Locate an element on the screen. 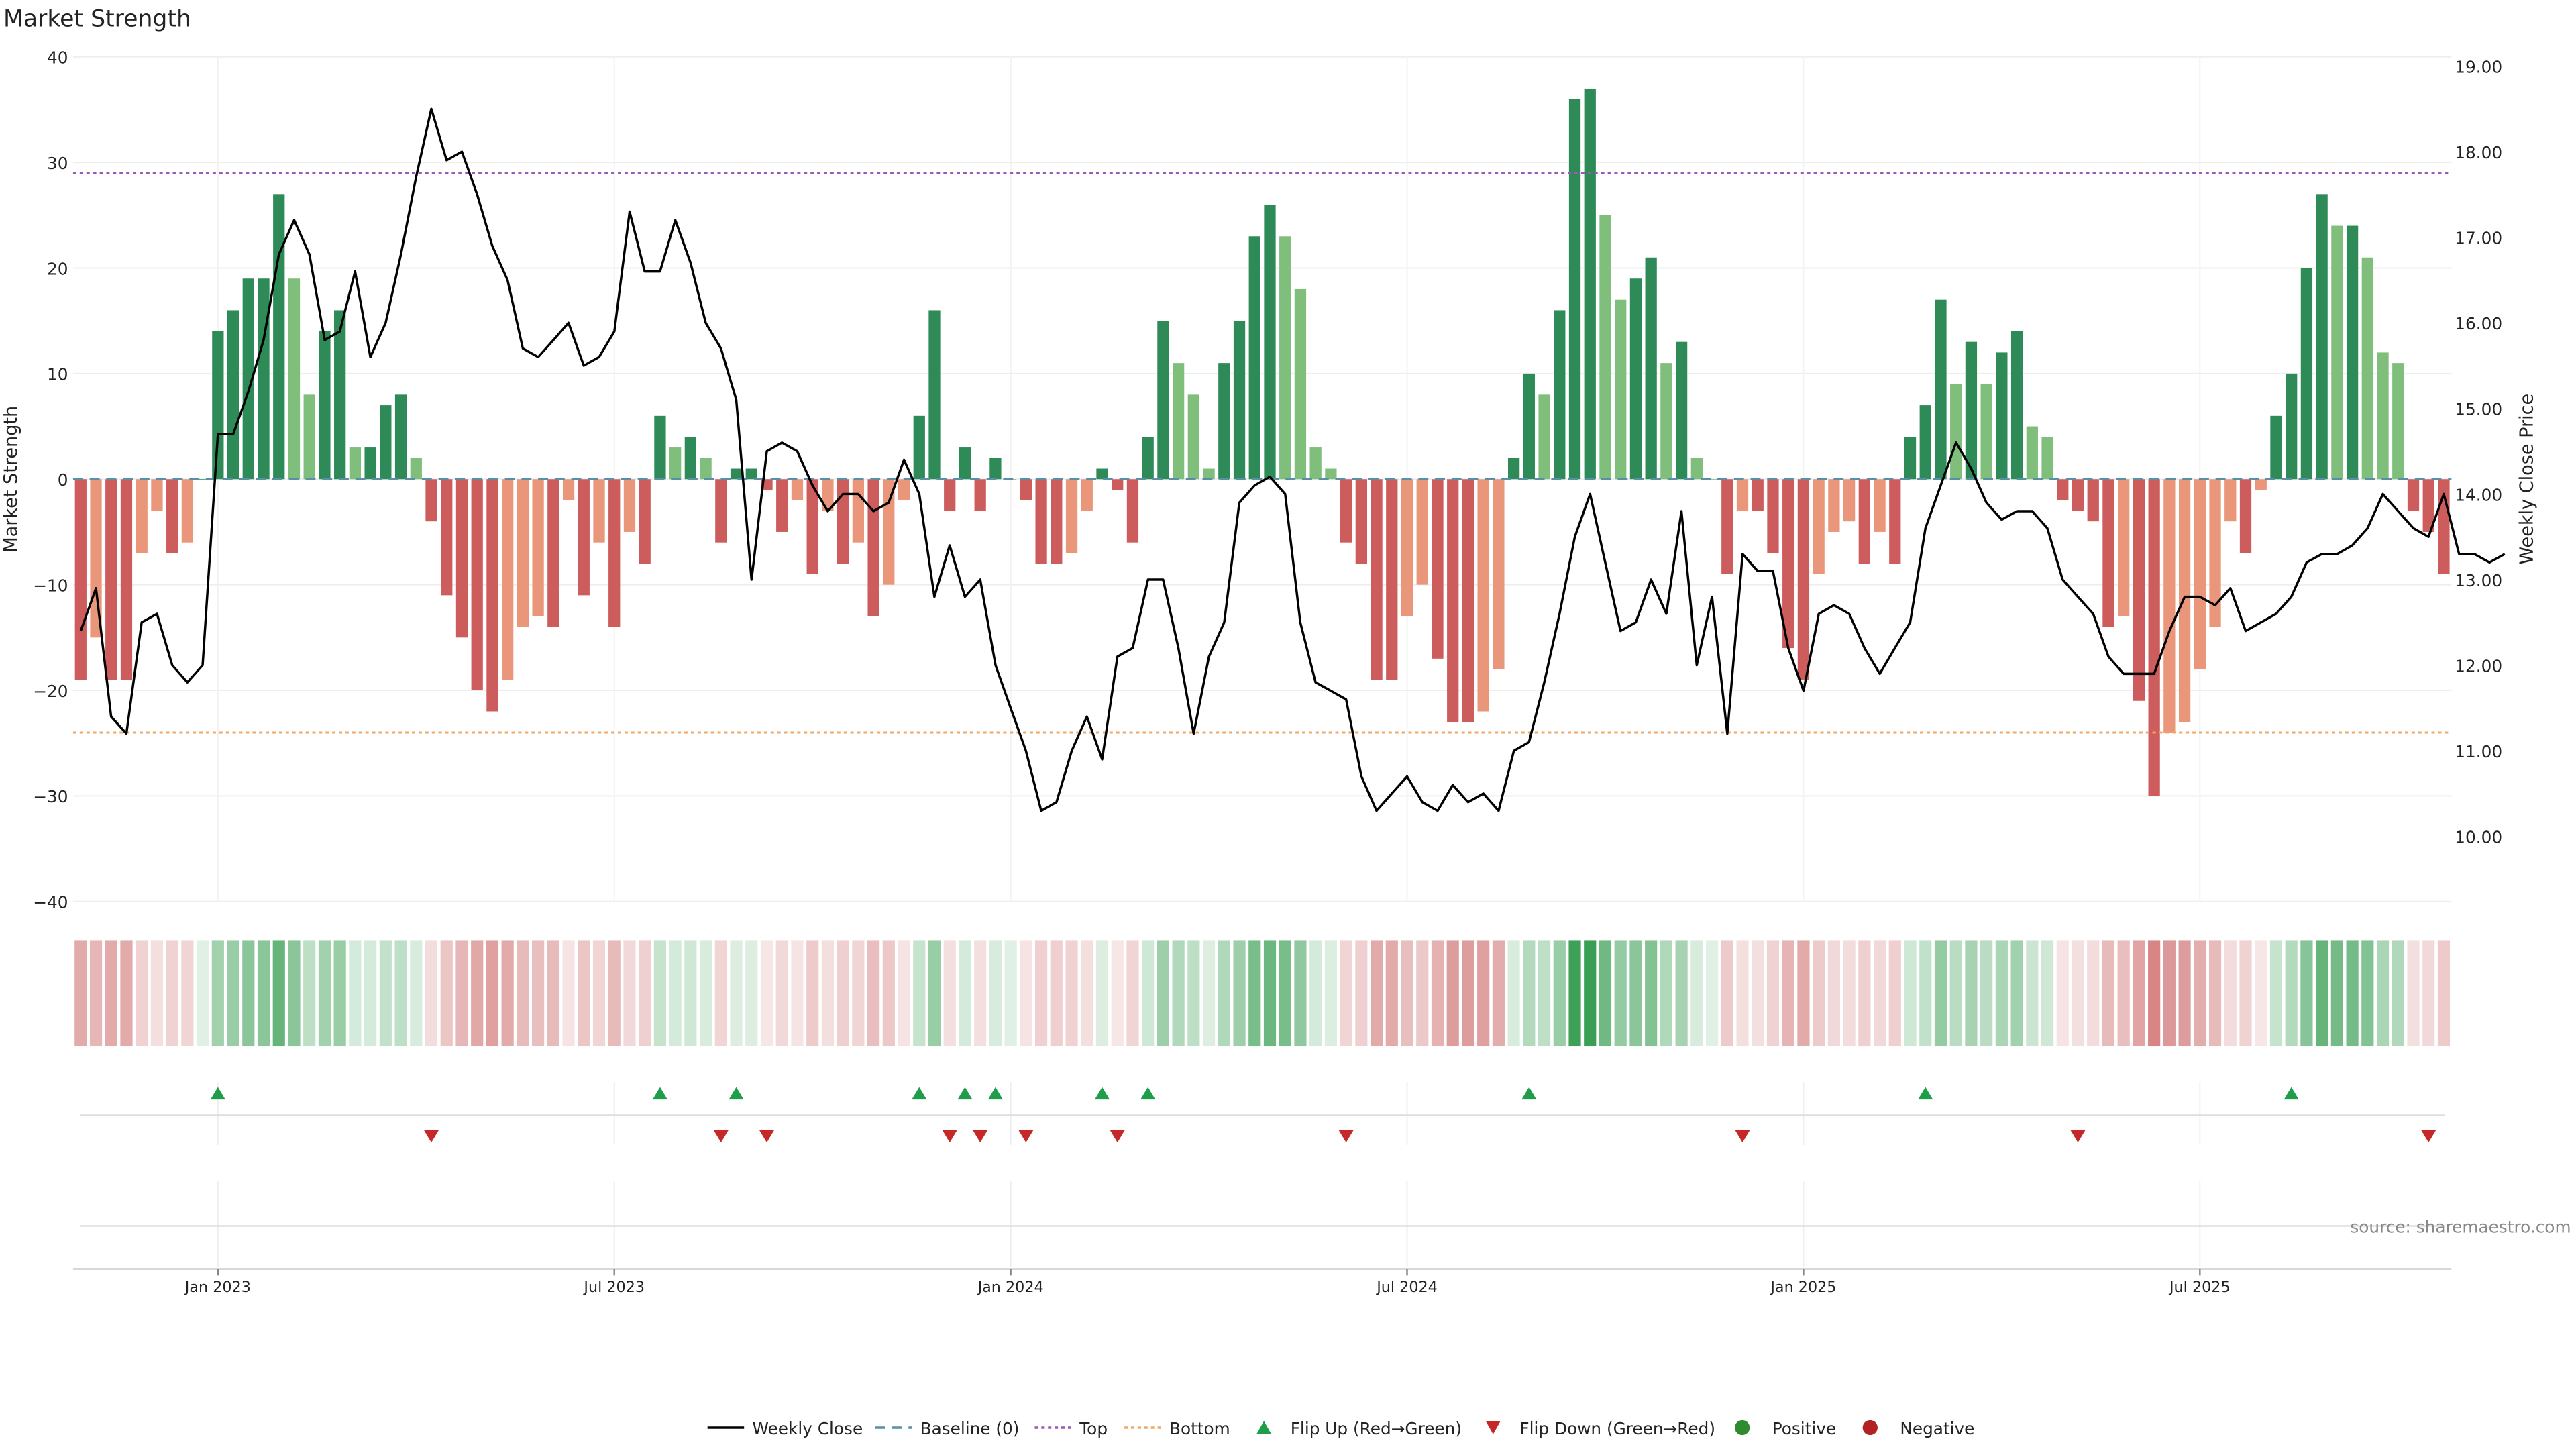  x-tick-label: Jul 2023 is located at coordinates (613, 1287).